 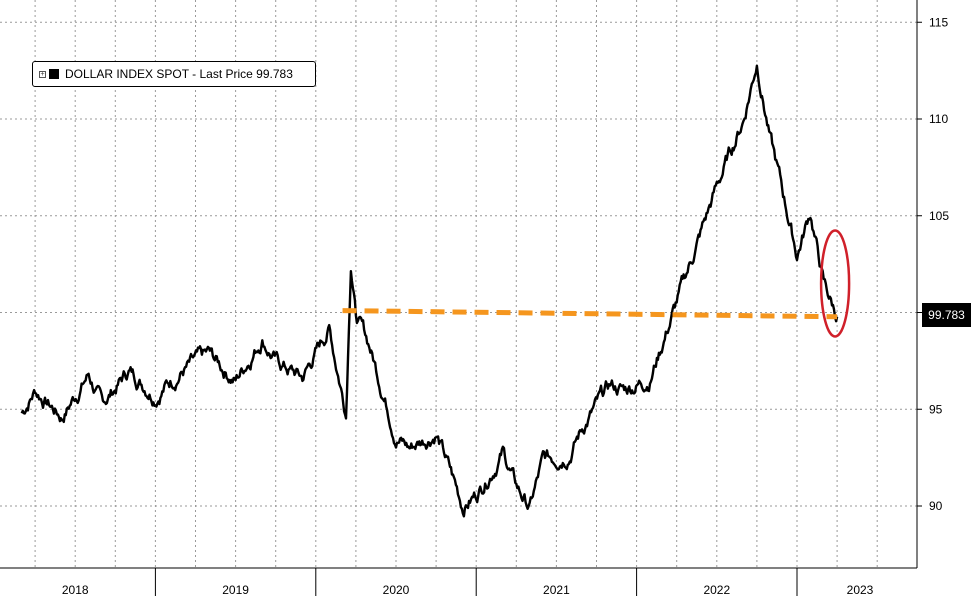 What do you see at coordinates (946, 315) in the screenshot?
I see `last-price-tag: 99.783` at bounding box center [946, 315].